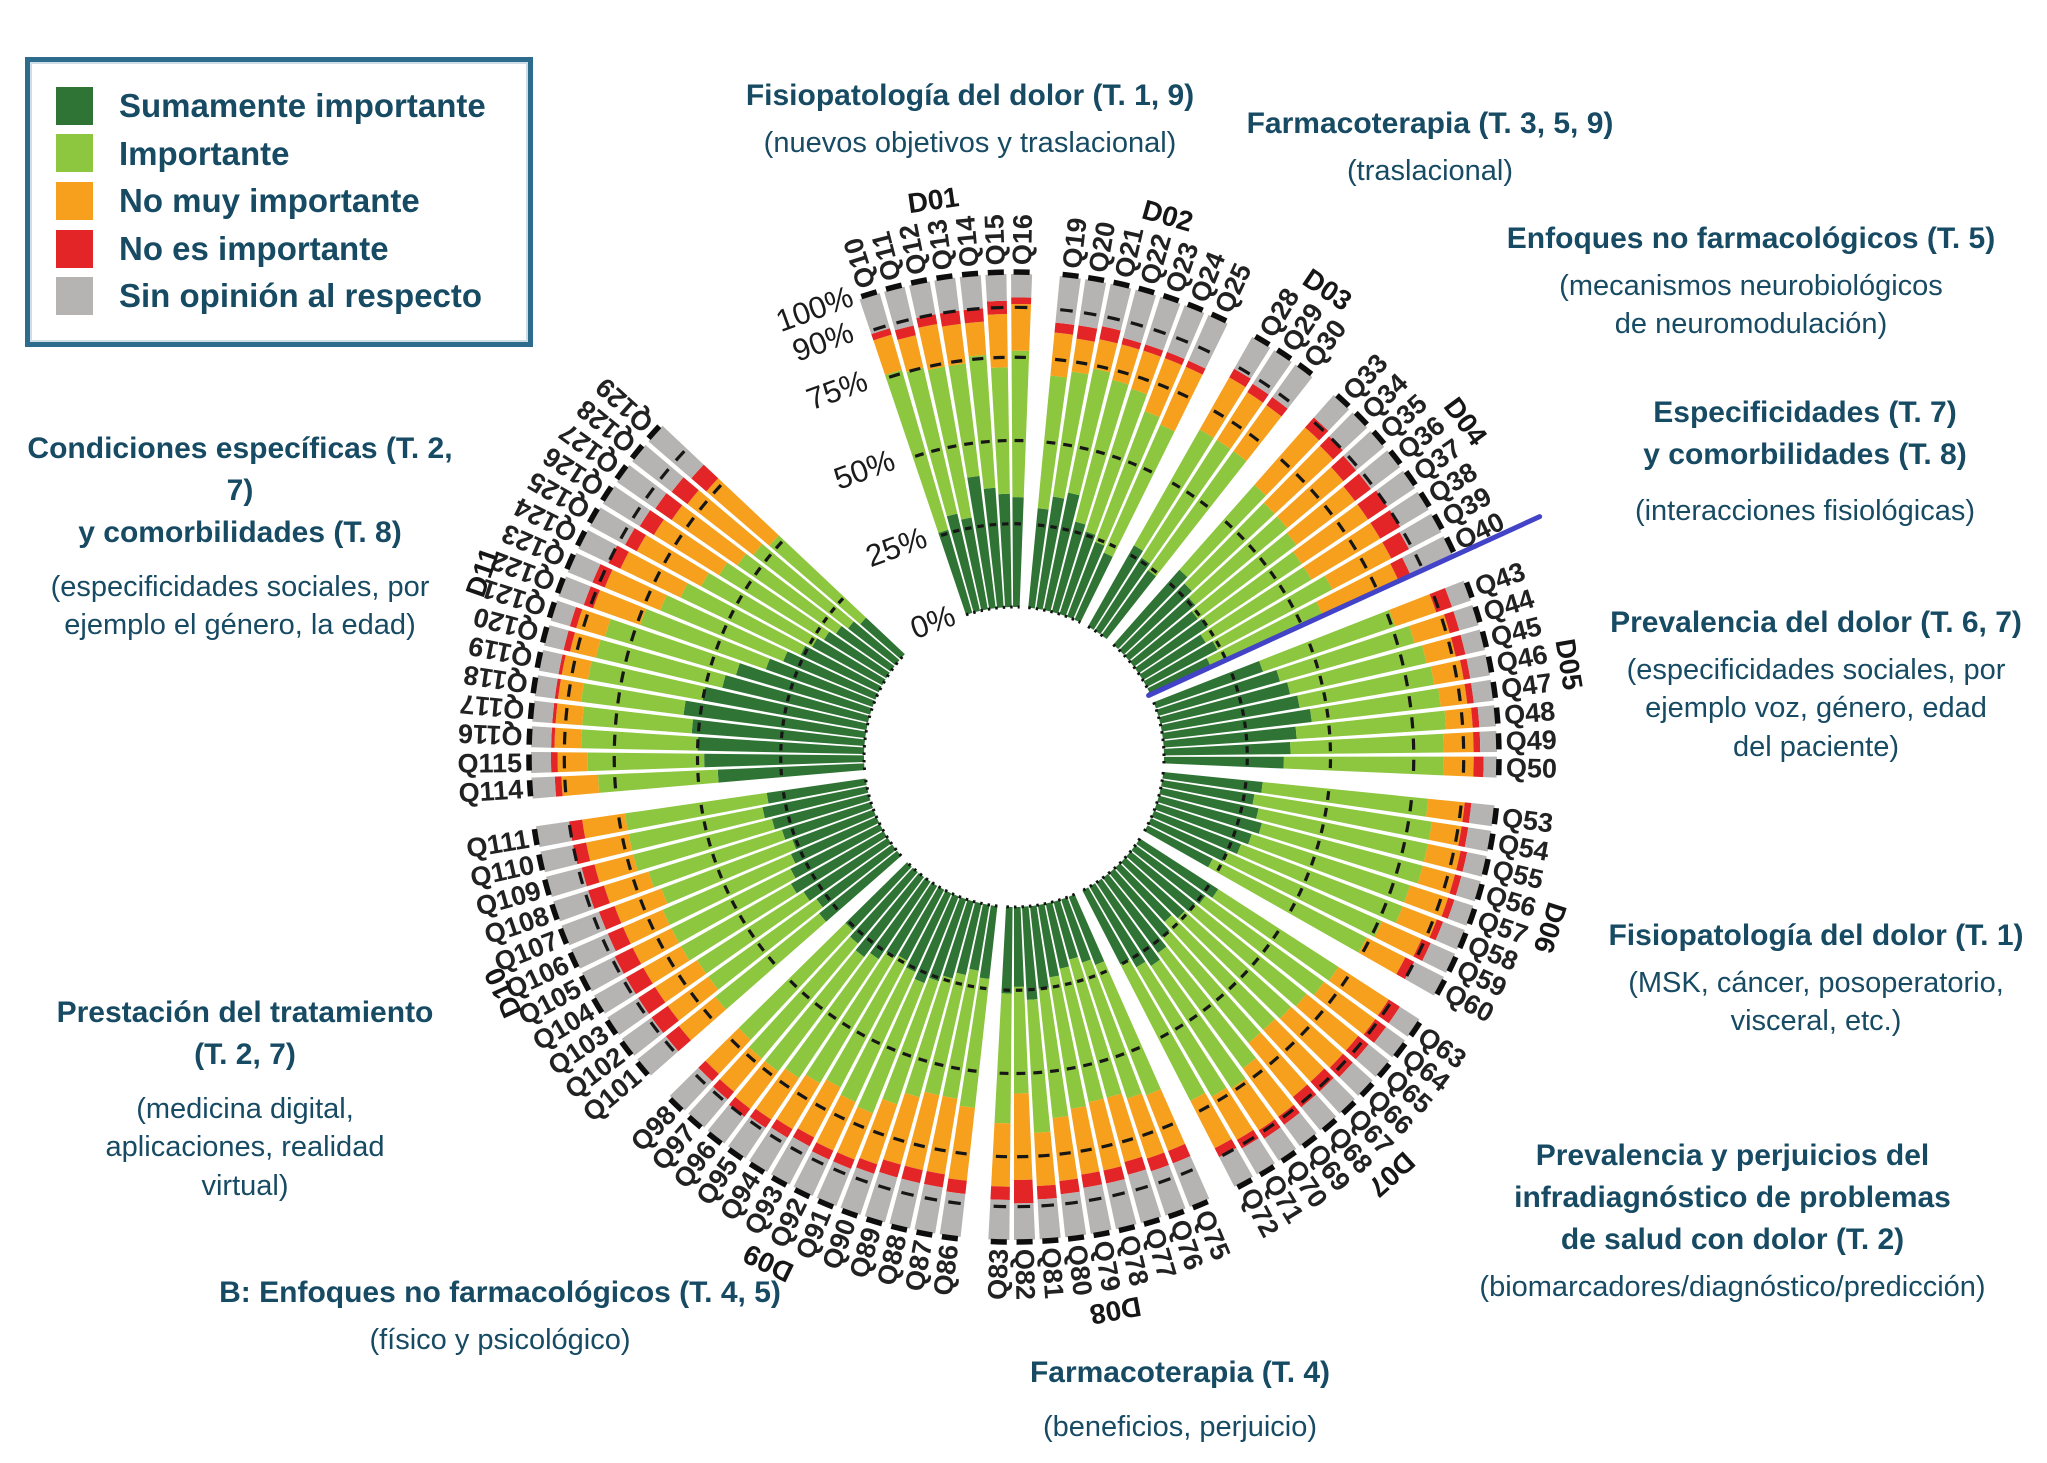 Image resolution: width=2047 pixels, height=1463 pixels. What do you see at coordinates (593, 623) in the screenshot?
I see `bar-Q121-seg-no_muy_importante` at bounding box center [593, 623].